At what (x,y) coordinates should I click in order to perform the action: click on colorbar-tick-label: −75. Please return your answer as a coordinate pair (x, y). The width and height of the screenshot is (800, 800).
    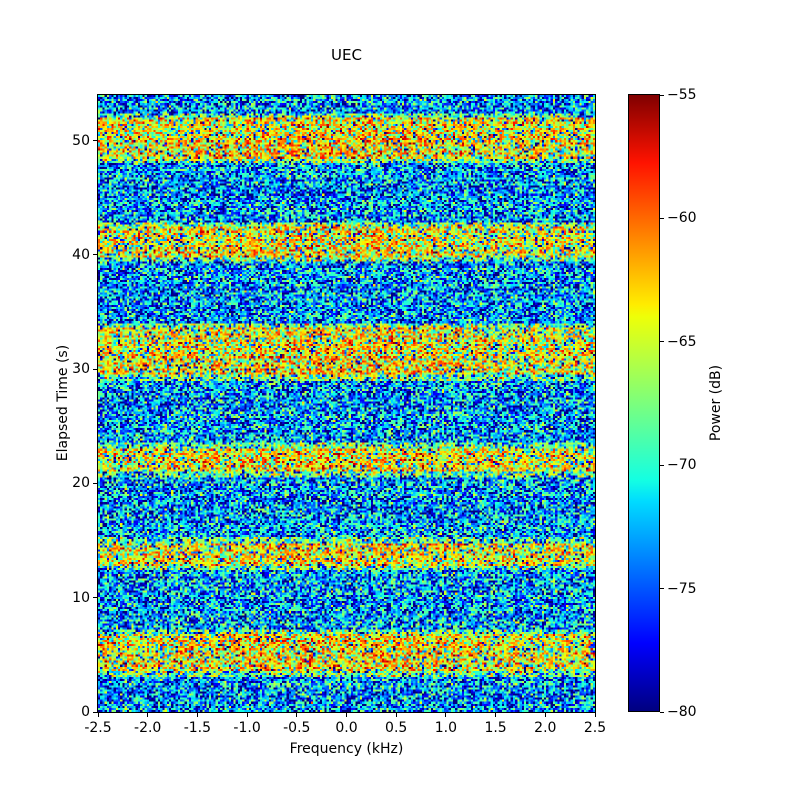
    Looking at the image, I should click on (682, 588).